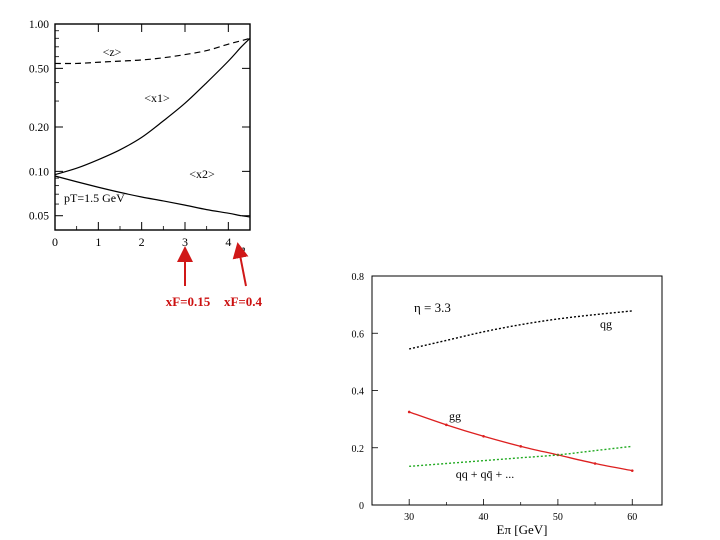 This screenshot has width=720, height=540. What do you see at coordinates (558, 517) in the screenshot?
I see `x-tick-label: 50` at bounding box center [558, 517].